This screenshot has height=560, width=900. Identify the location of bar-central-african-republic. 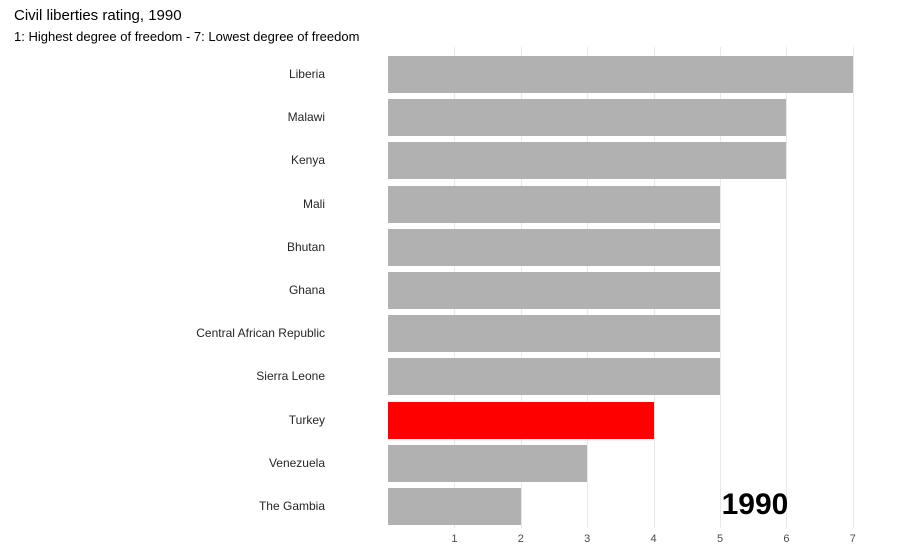
(554, 334).